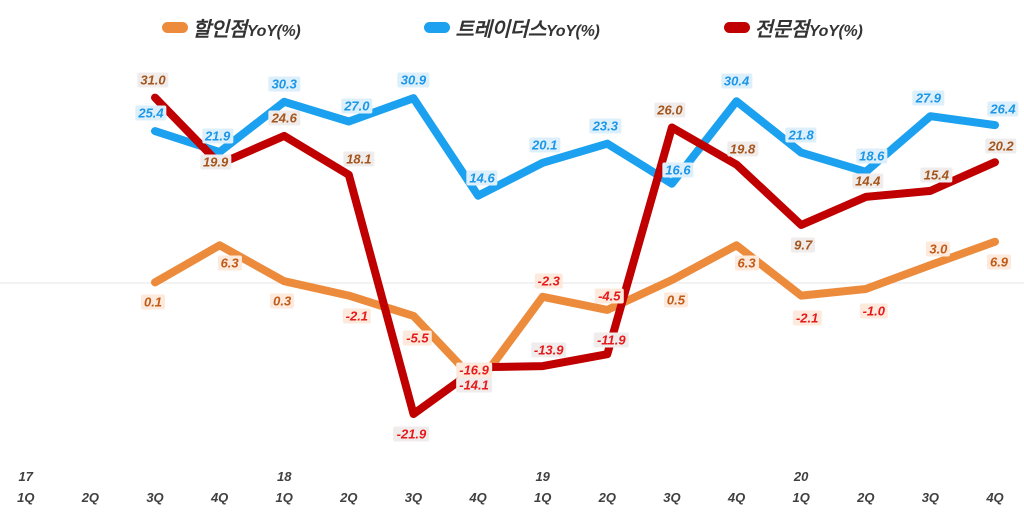 The image size is (1024, 527). Describe the element at coordinates (999, 262) in the screenshot. I see `data-label: 6.9` at that location.